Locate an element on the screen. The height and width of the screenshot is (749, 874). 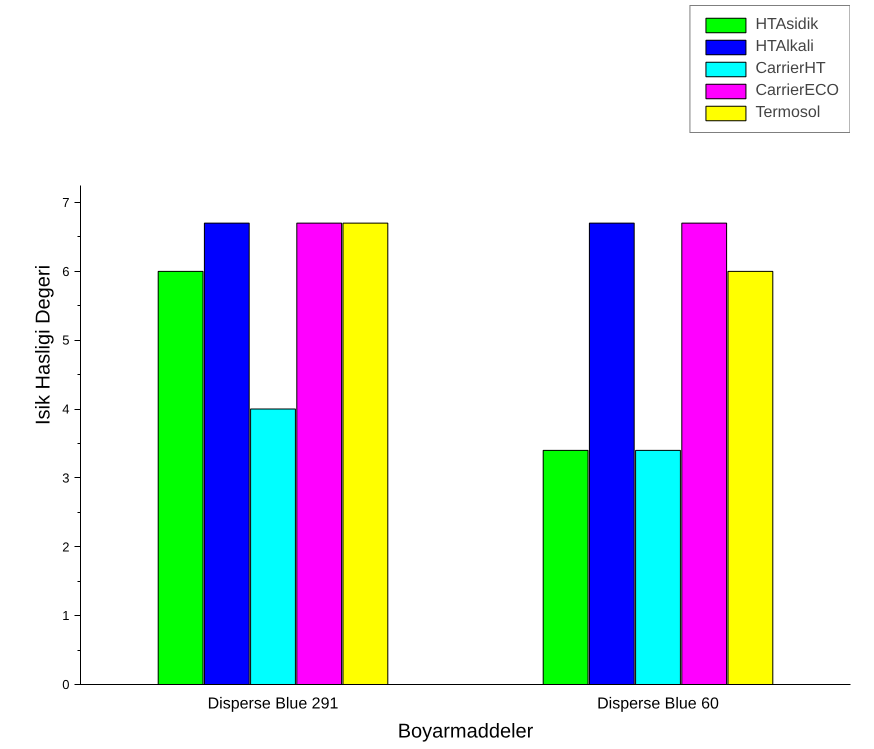
y-axis-title: Isik Hasligi Degeri is located at coordinates (43, 345).